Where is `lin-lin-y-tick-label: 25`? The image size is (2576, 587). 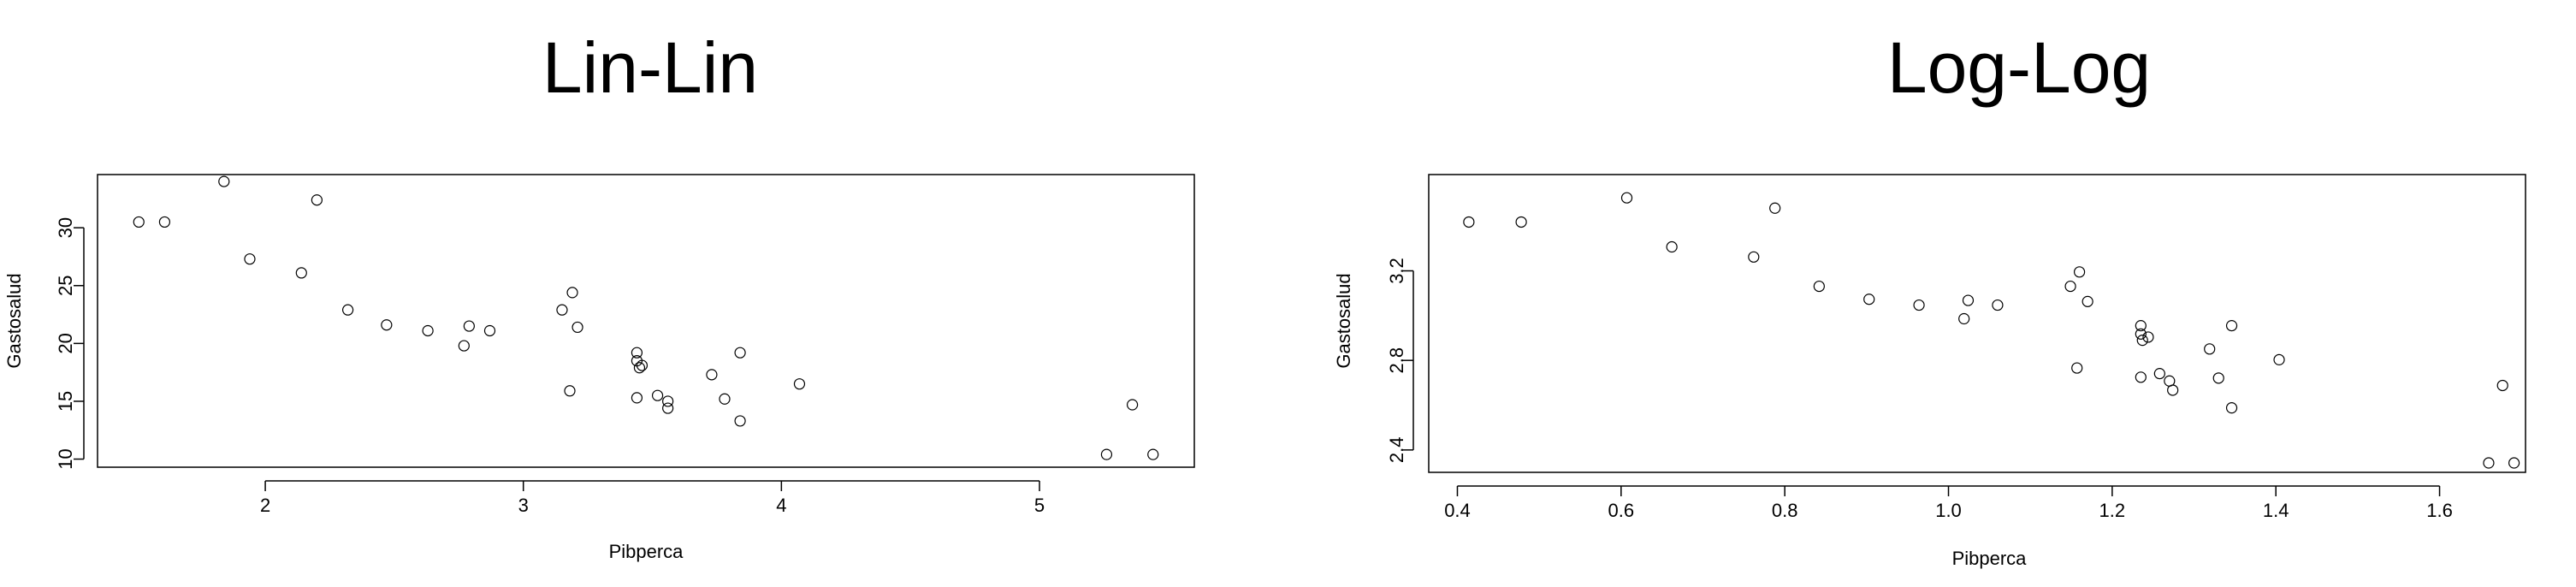
lin-lin-y-tick-label: 25 is located at coordinates (65, 286).